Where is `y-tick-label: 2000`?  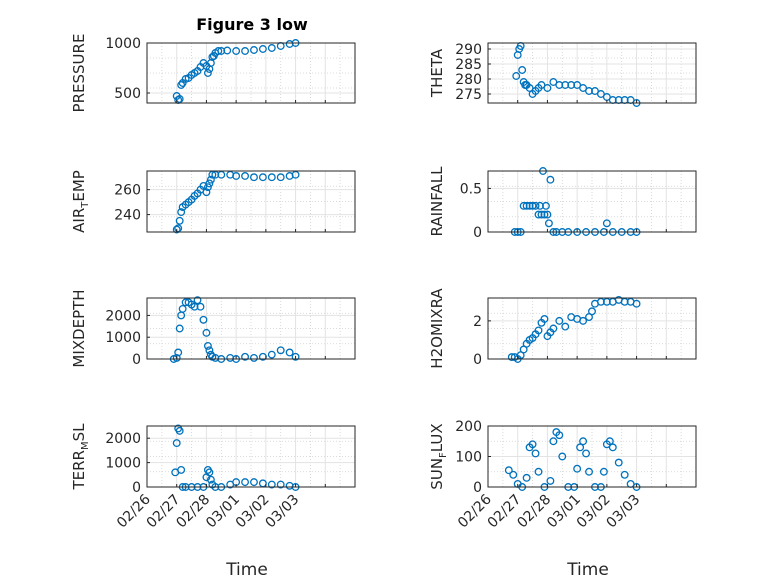 y-tick-label: 2000 is located at coordinates (123, 316).